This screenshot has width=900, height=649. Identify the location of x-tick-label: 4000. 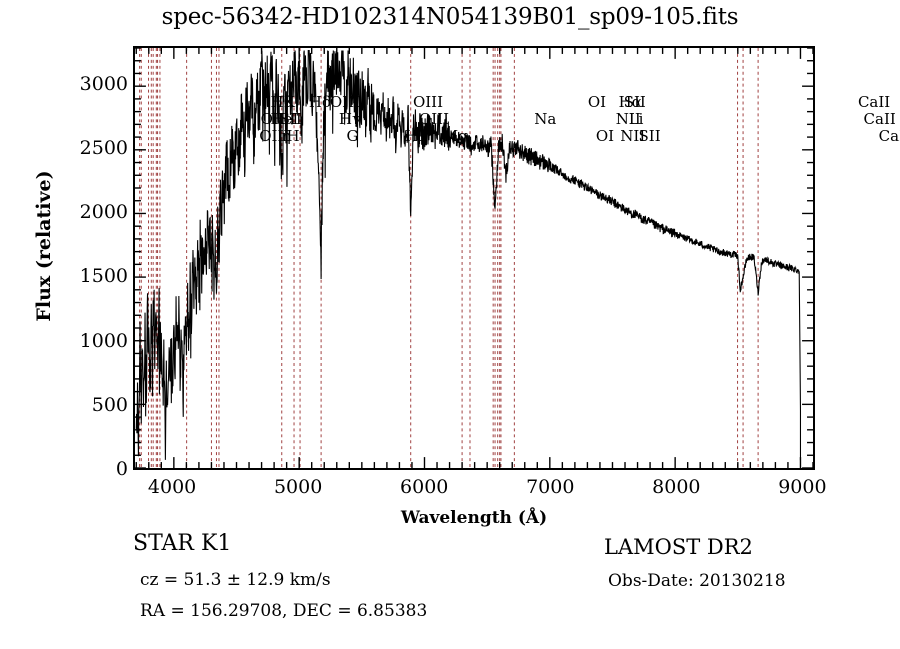
(172, 487).